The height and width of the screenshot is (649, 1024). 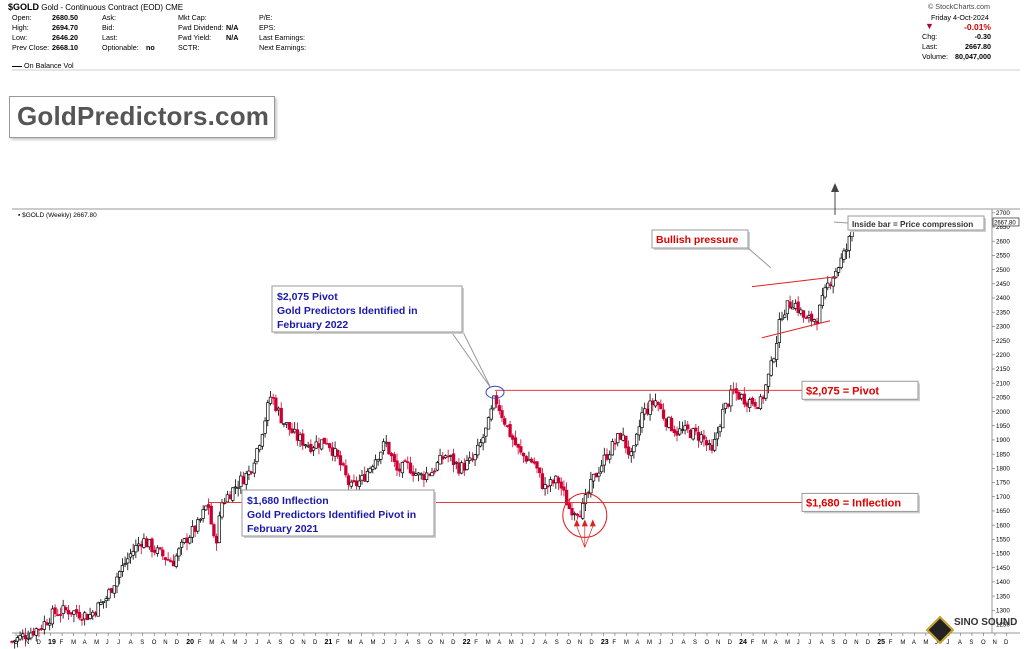 What do you see at coordinates (973, 632) in the screenshot?
I see `logo: SINO SOUND` at bounding box center [973, 632].